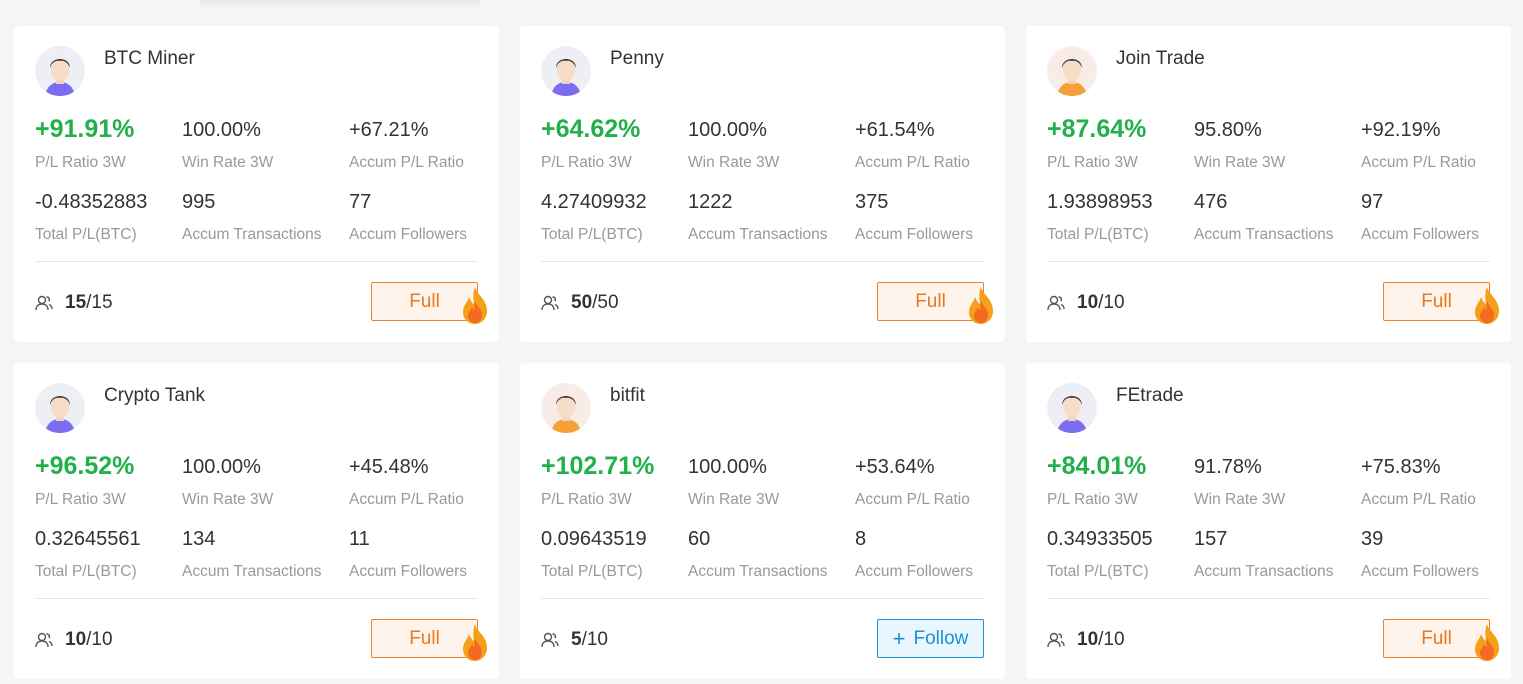 This screenshot has height=684, width=1523. Describe the element at coordinates (85, 129) in the screenshot. I see `pl-ratio-3w-value: +91.91%` at that location.